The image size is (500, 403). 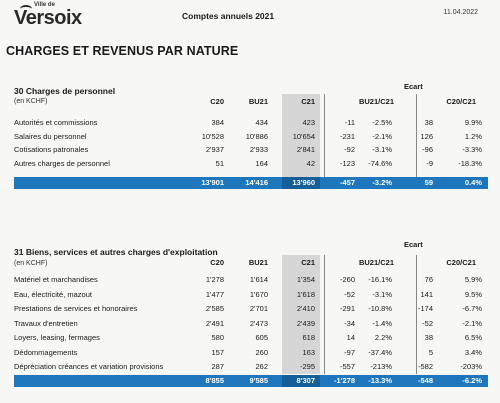 What do you see at coordinates (301, 381) in the screenshot?
I see `total-c21-shade` at bounding box center [301, 381].